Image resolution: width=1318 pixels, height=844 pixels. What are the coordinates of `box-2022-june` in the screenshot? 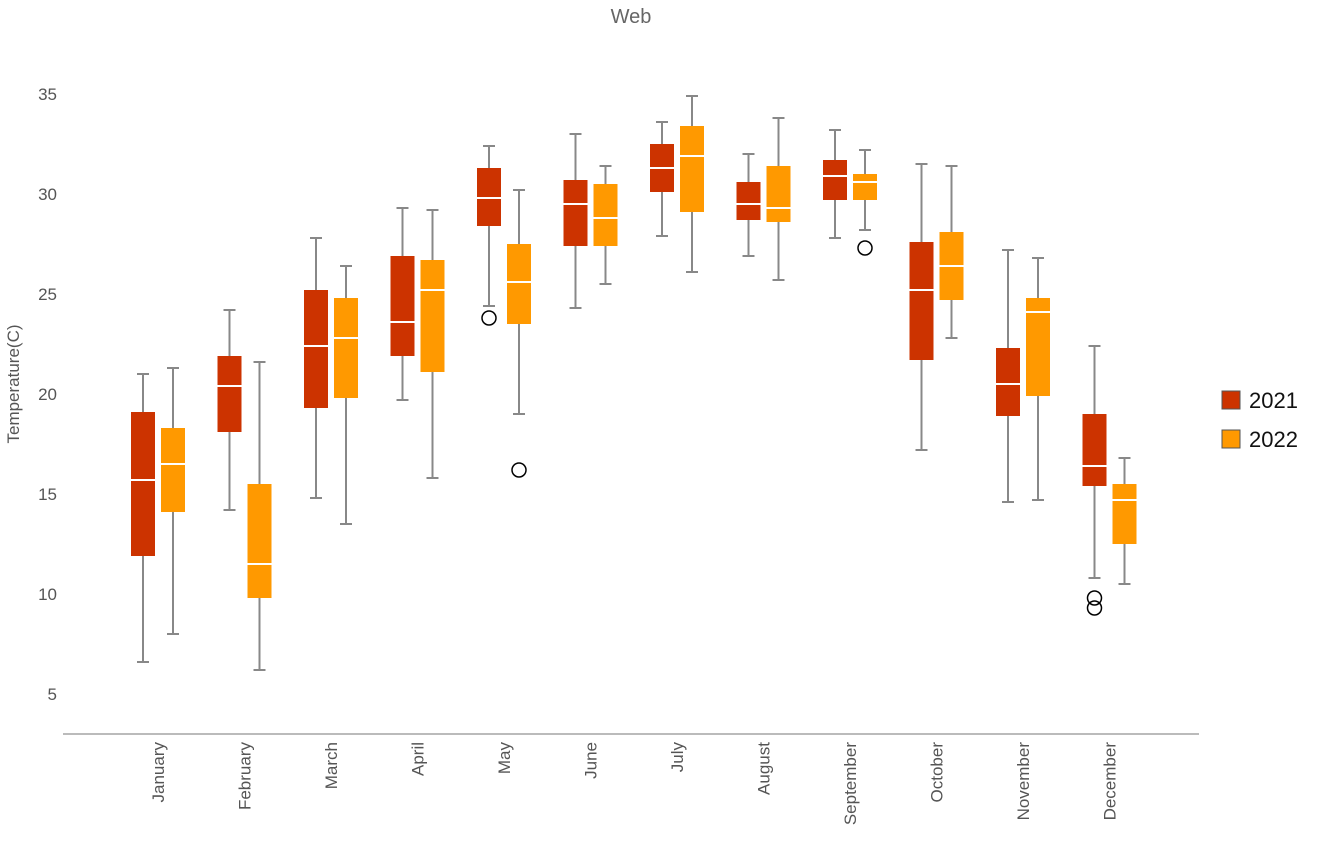 It's located at (605, 225).